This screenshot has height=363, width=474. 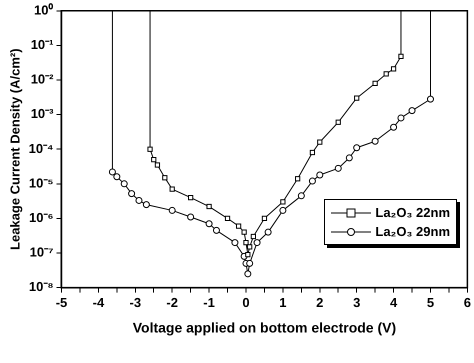 I want to click on x-tick-label: 5, so click(x=430, y=302).